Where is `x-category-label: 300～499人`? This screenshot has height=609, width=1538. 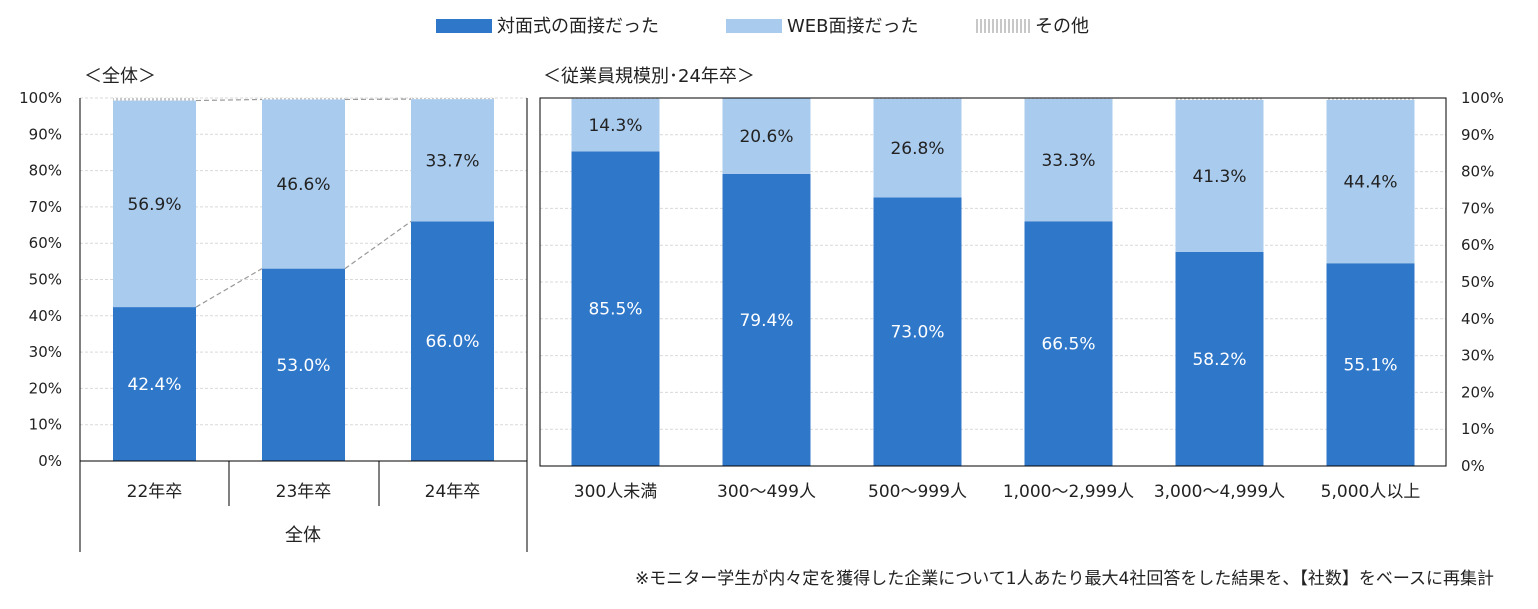
x-category-label: 300～499人 is located at coordinates (766, 492).